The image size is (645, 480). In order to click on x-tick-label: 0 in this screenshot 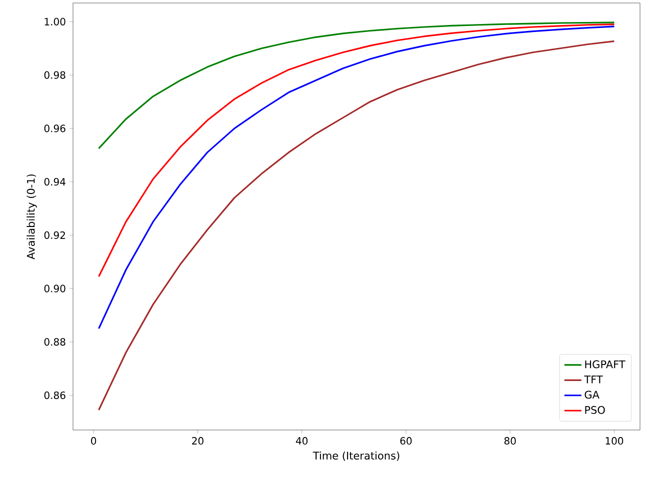, I will do `click(93, 441)`.